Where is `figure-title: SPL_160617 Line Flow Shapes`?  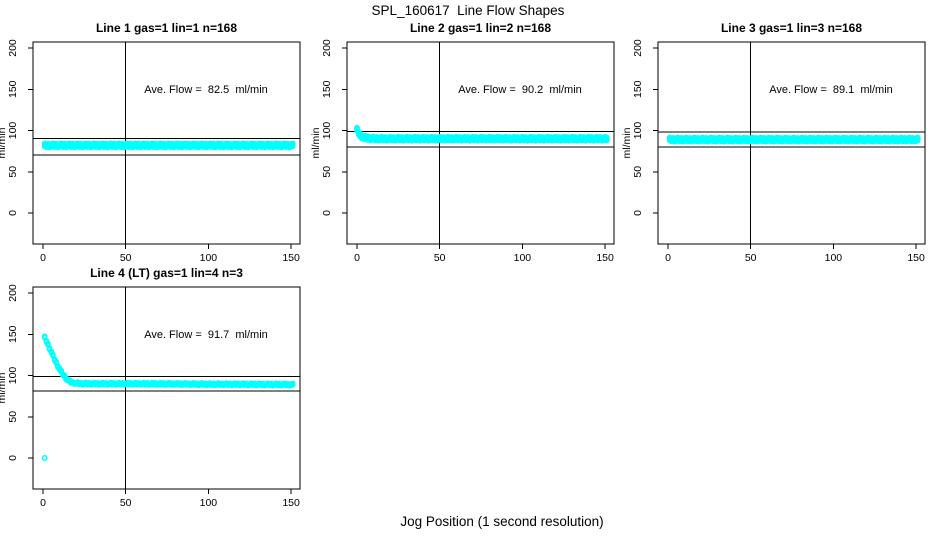 figure-title: SPL_160617 Line Flow Shapes is located at coordinates (468, 10).